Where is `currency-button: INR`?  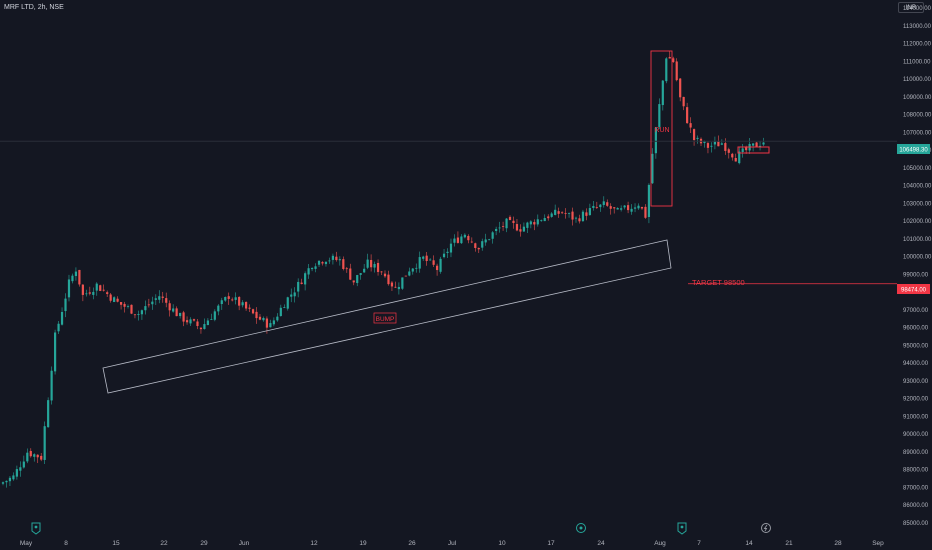
currency-button: INR is located at coordinates (911, 7).